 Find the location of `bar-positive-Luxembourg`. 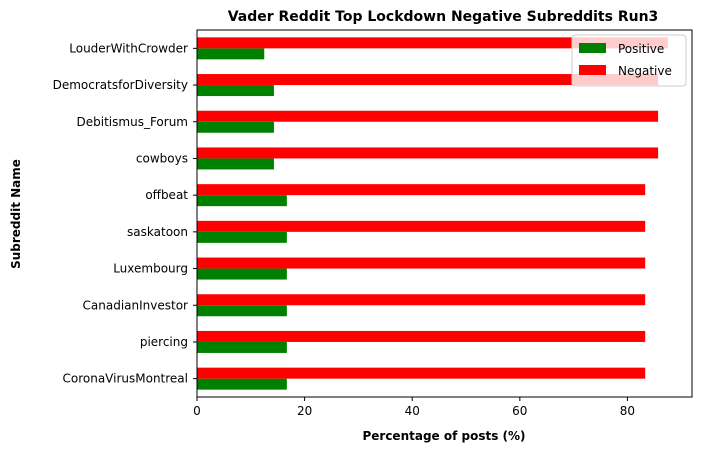

bar-positive-Luxembourg is located at coordinates (242, 274).